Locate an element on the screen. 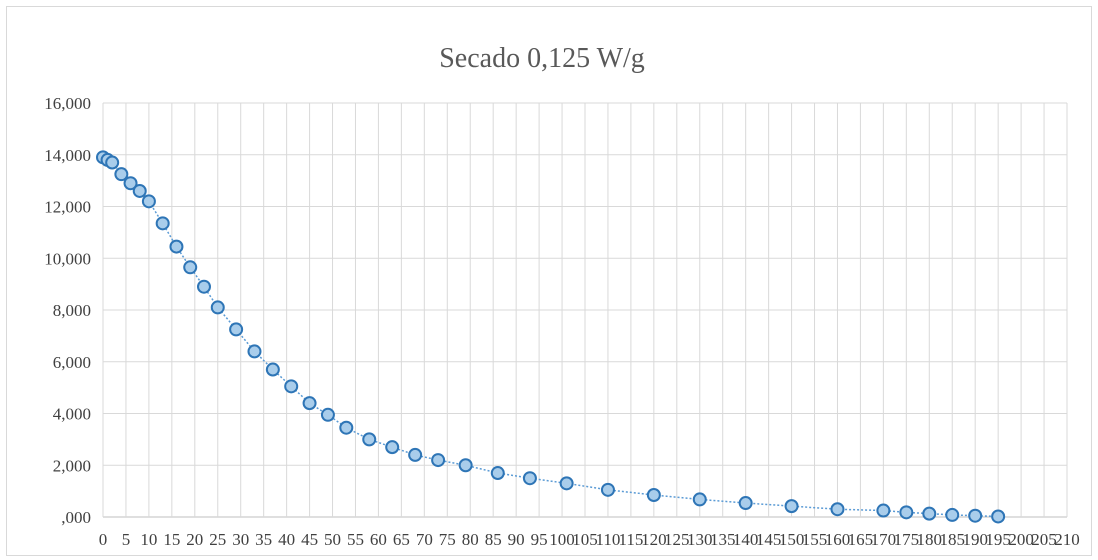 This screenshot has height=560, width=1098. x-tick-label: 105 is located at coordinates (585, 539).